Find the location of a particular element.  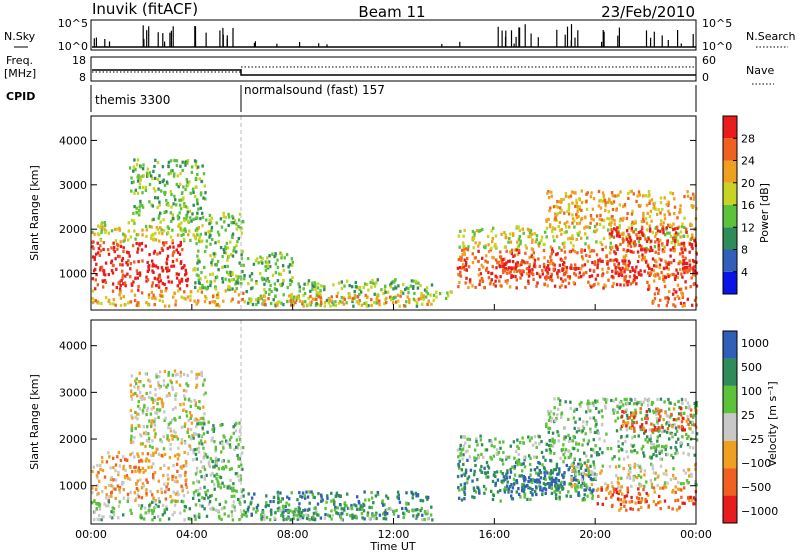

power-cbar-tick-label: 16 is located at coordinates (748, 205).